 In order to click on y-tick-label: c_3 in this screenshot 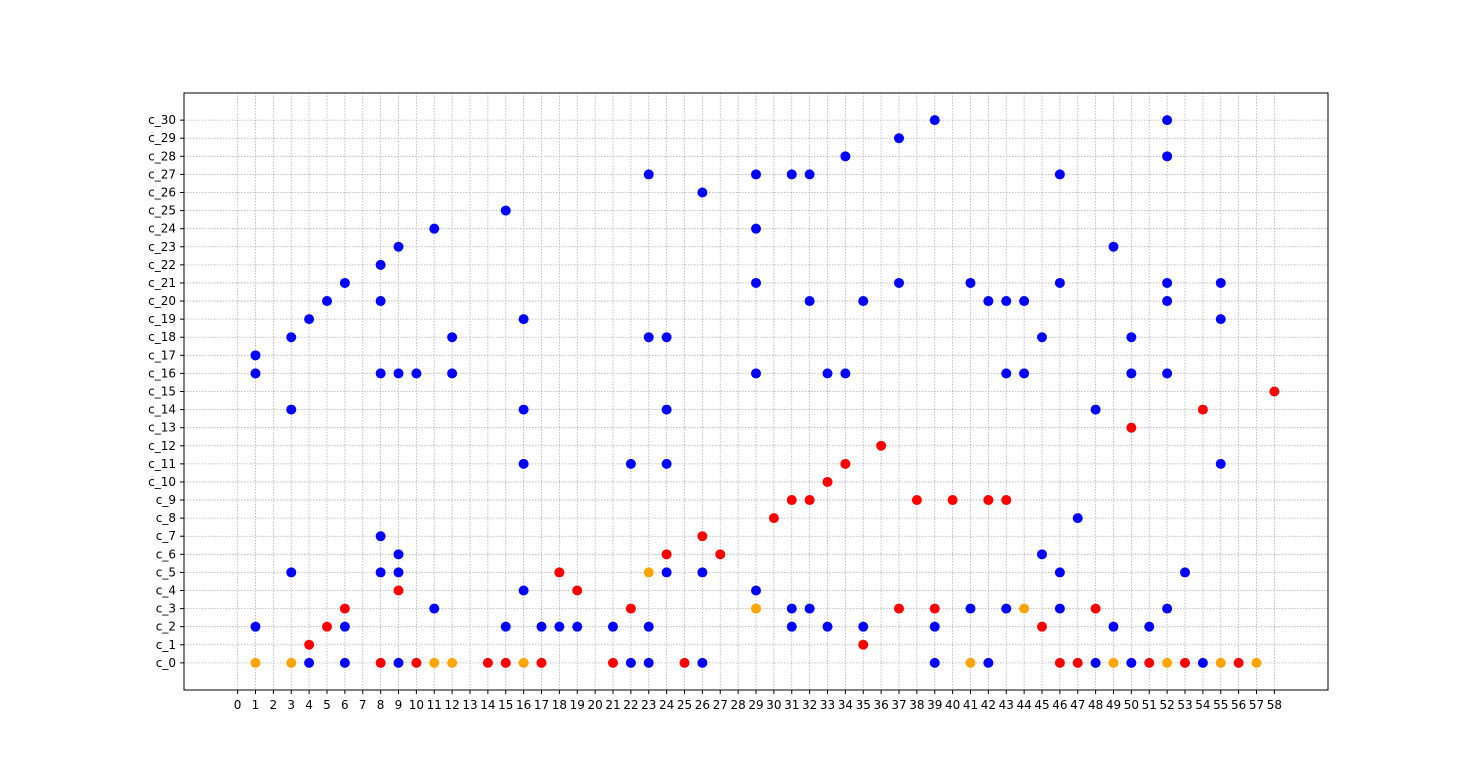, I will do `click(166, 609)`.